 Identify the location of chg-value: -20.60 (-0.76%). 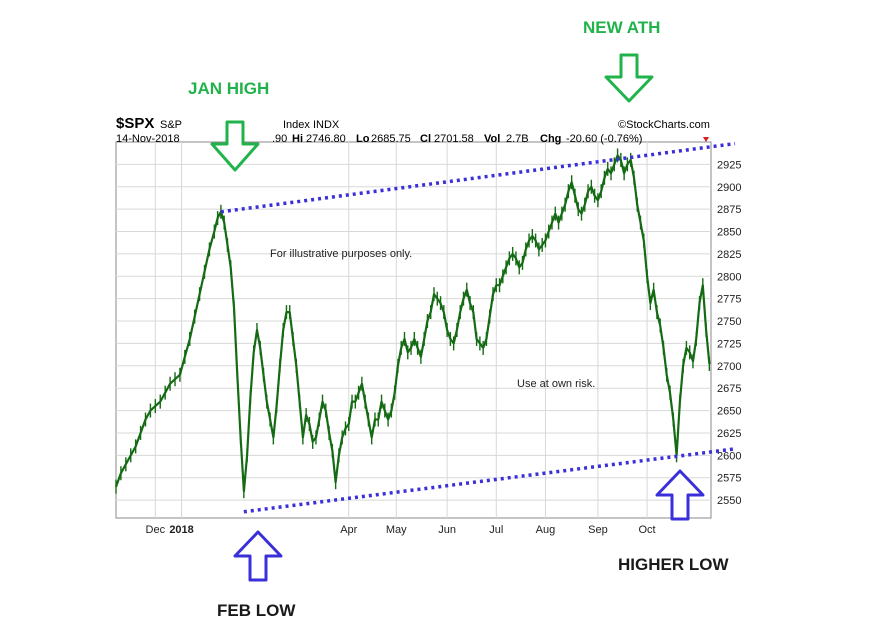
(604, 139).